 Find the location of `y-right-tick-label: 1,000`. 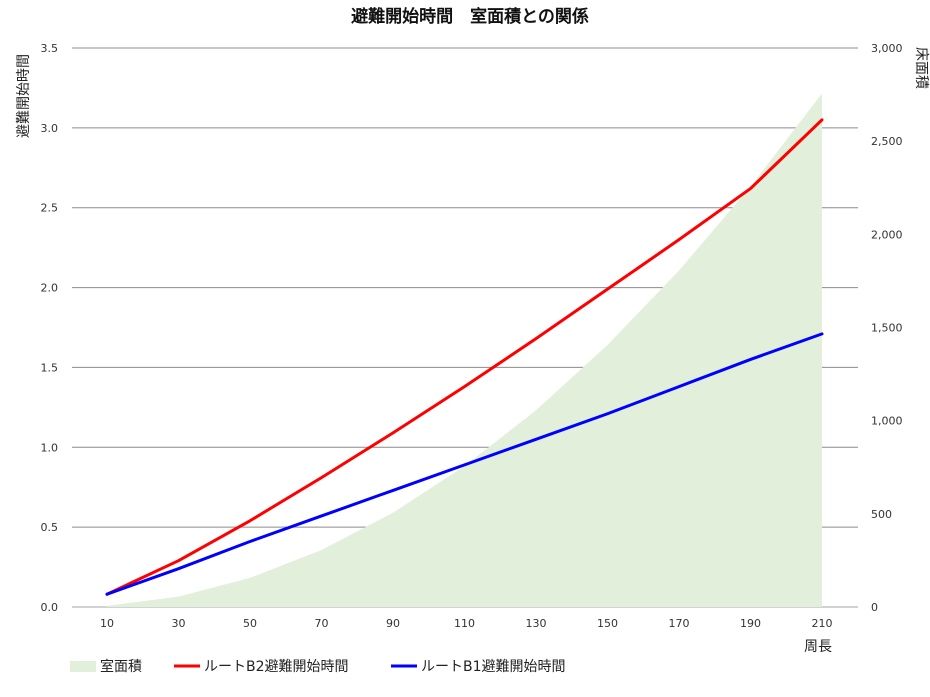

y-right-tick-label: 1,000 is located at coordinates (887, 421).